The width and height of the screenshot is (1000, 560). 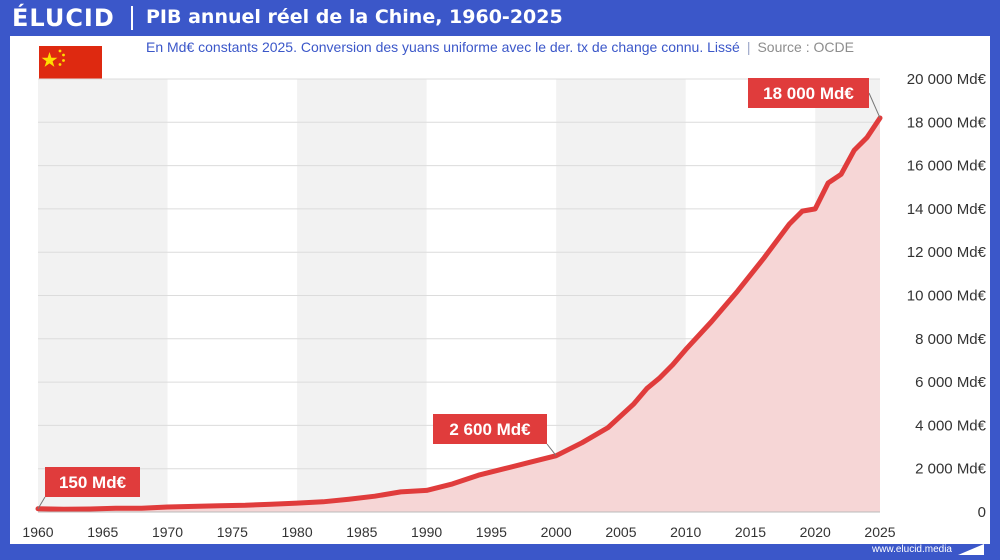 What do you see at coordinates (102, 532) in the screenshot?
I see `x-tick-label: 1965` at bounding box center [102, 532].